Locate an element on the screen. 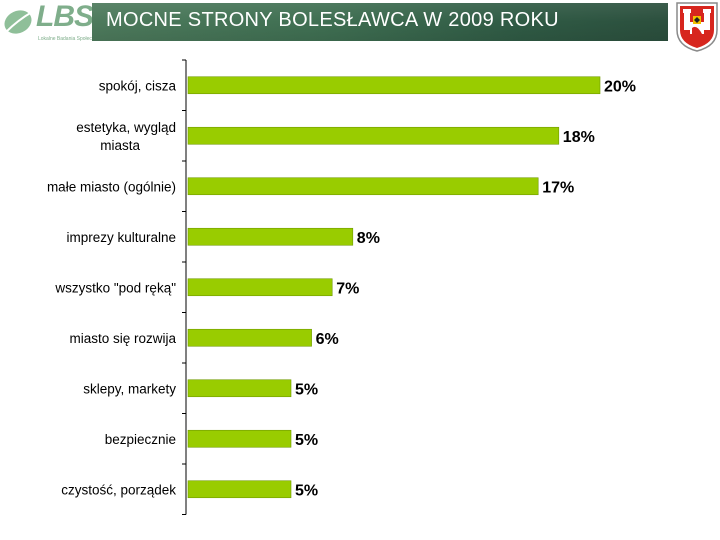 The height and width of the screenshot is (540, 720). category-label-line: estetyka, wygląd is located at coordinates (126, 127).